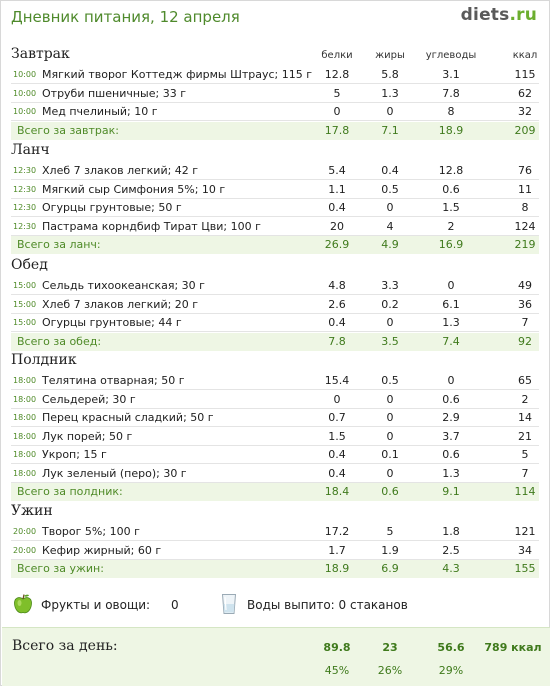 This screenshot has width=550, height=686. I want to click on food-name: Перец красный сладкий; 50 г, so click(128, 417).